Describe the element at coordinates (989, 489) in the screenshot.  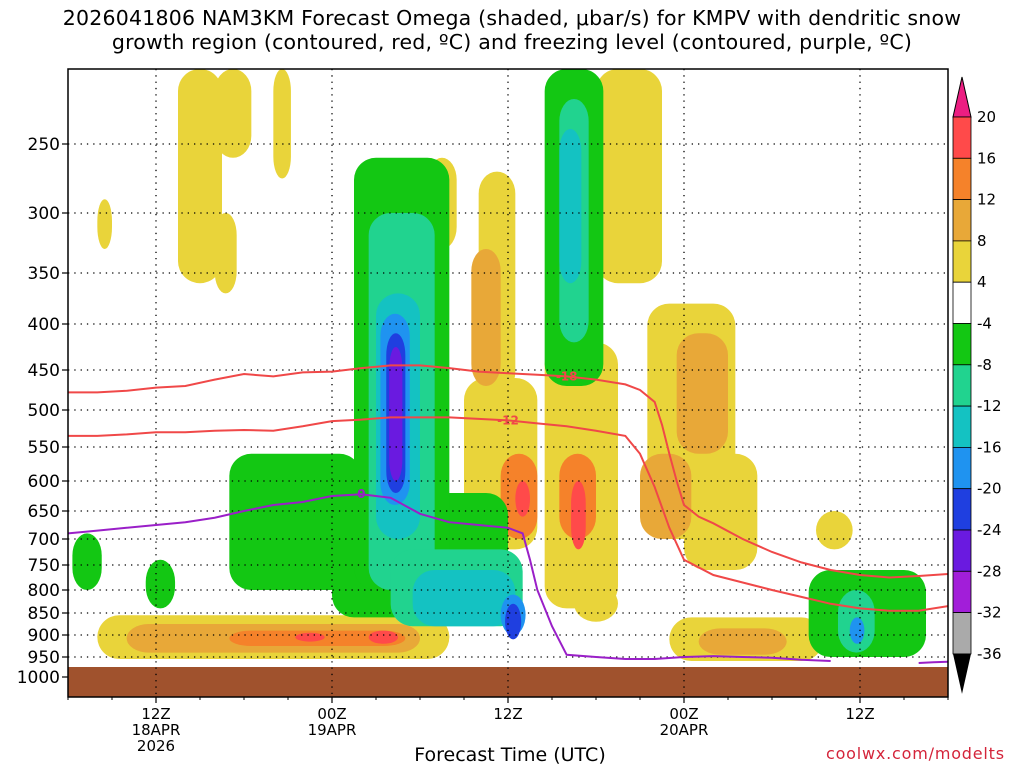
I see `colorbar-label-9: -20` at that location.